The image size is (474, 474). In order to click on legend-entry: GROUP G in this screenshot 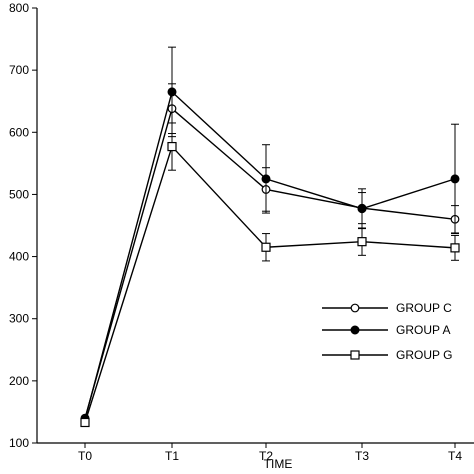, I will do `click(387, 355)`.